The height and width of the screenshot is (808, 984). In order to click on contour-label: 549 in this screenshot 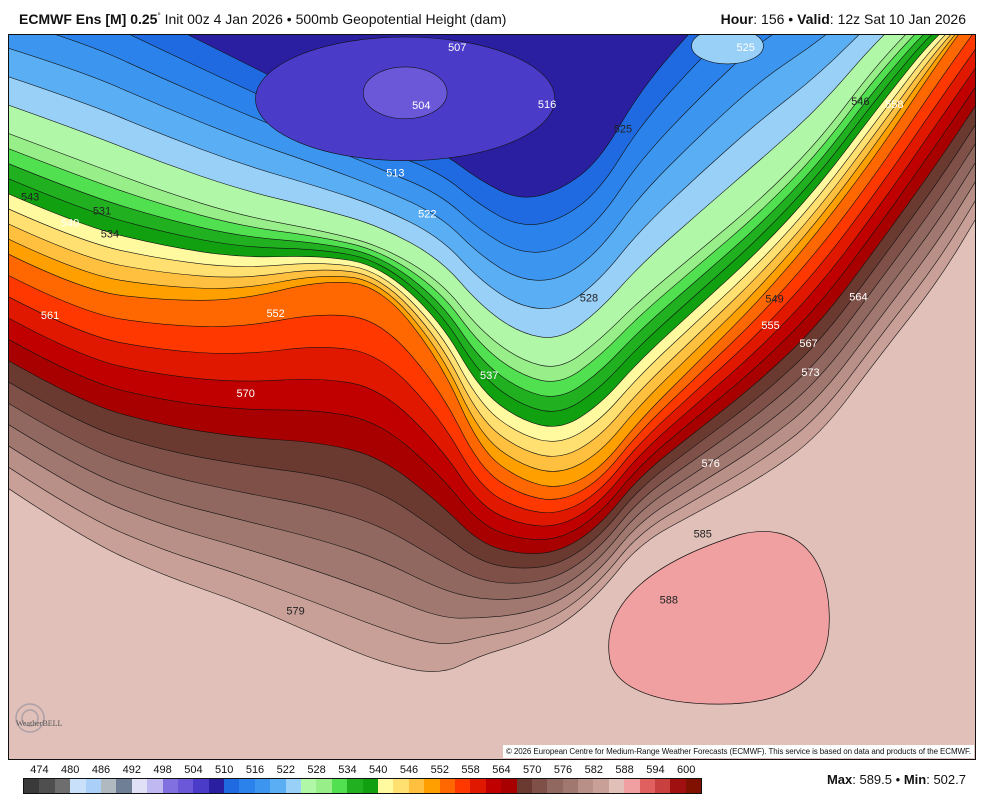, I will do `click(774, 299)`.